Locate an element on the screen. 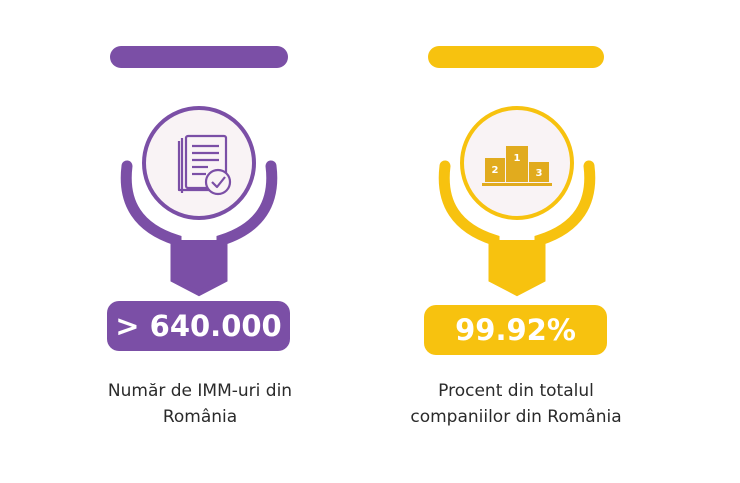 The height and width of the screenshot is (483, 740). svg-text: 3 is located at coordinates (539, 173).